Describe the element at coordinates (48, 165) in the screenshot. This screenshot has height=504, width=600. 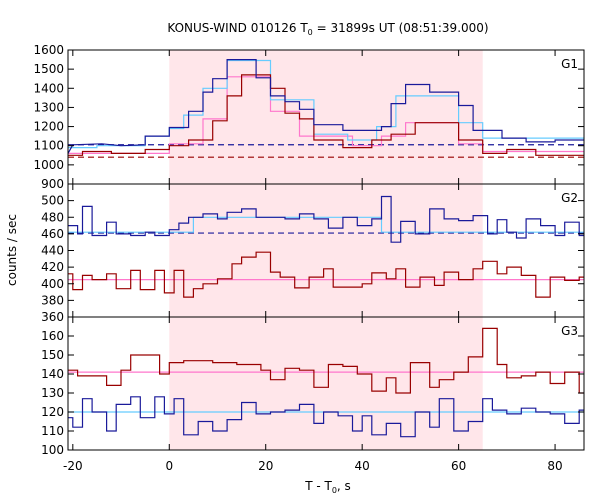
I see `y-tick-label: 1000` at that location.